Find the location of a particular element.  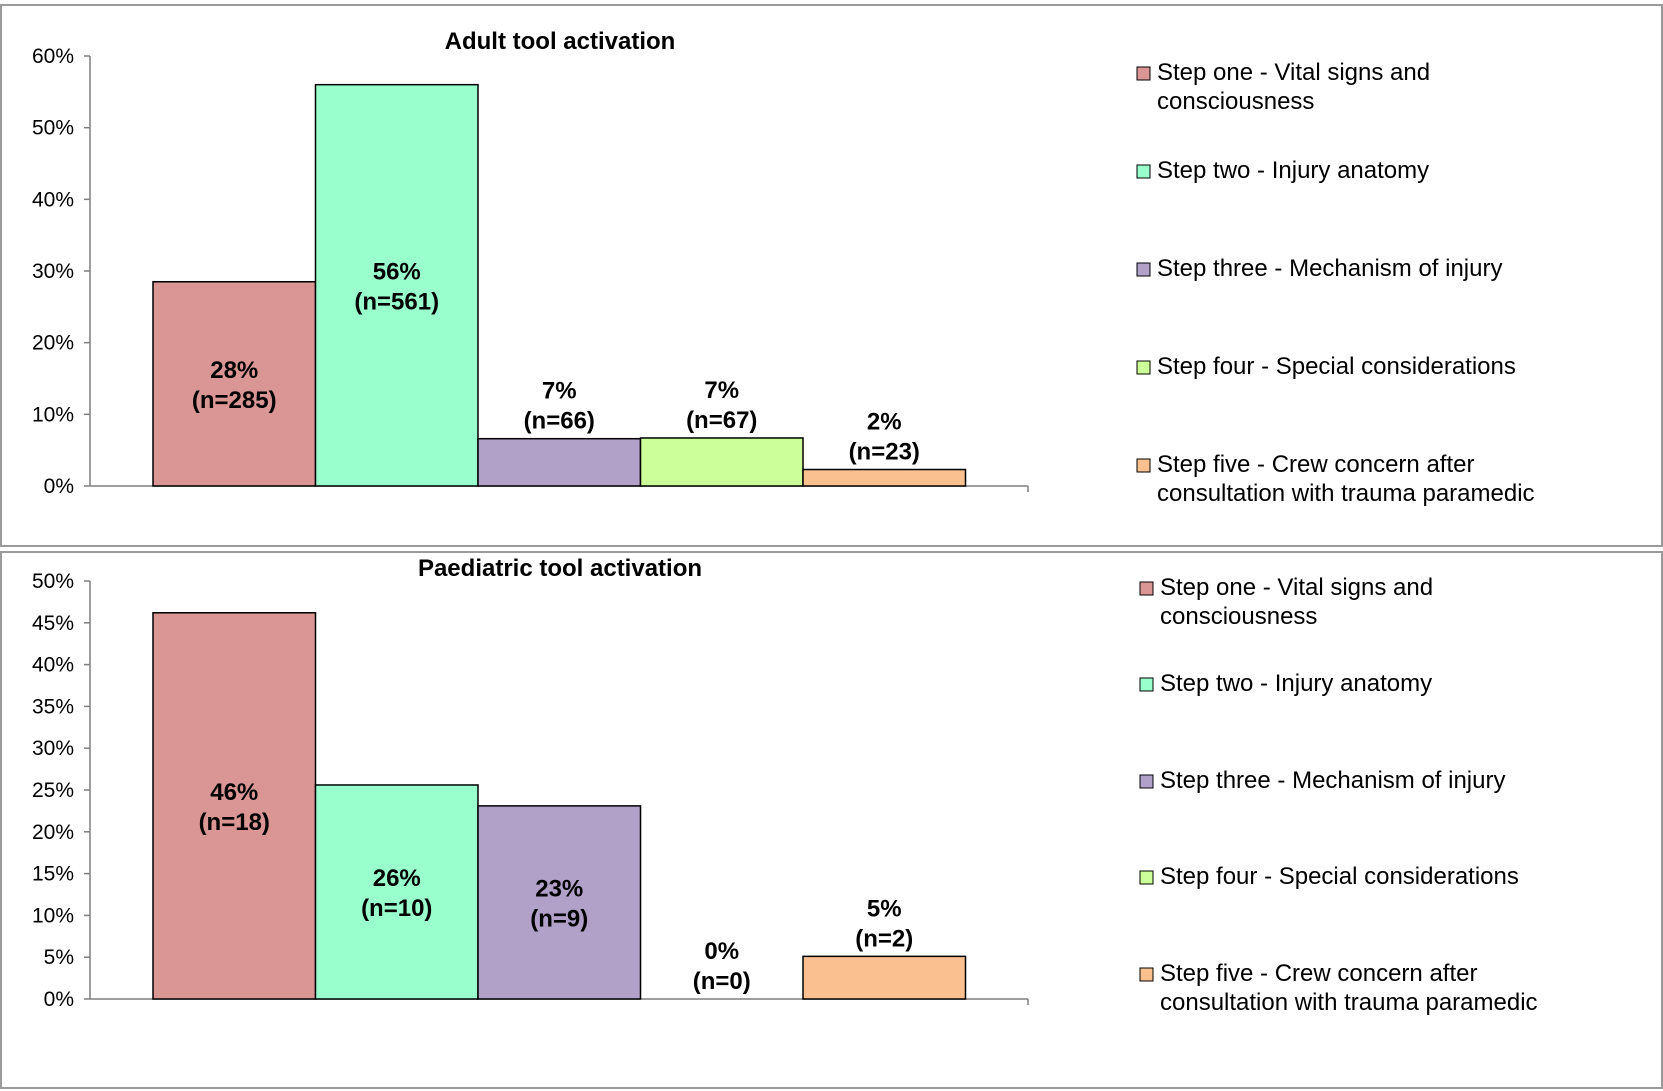

adult-y-tick-label: 20% is located at coordinates (53, 343).